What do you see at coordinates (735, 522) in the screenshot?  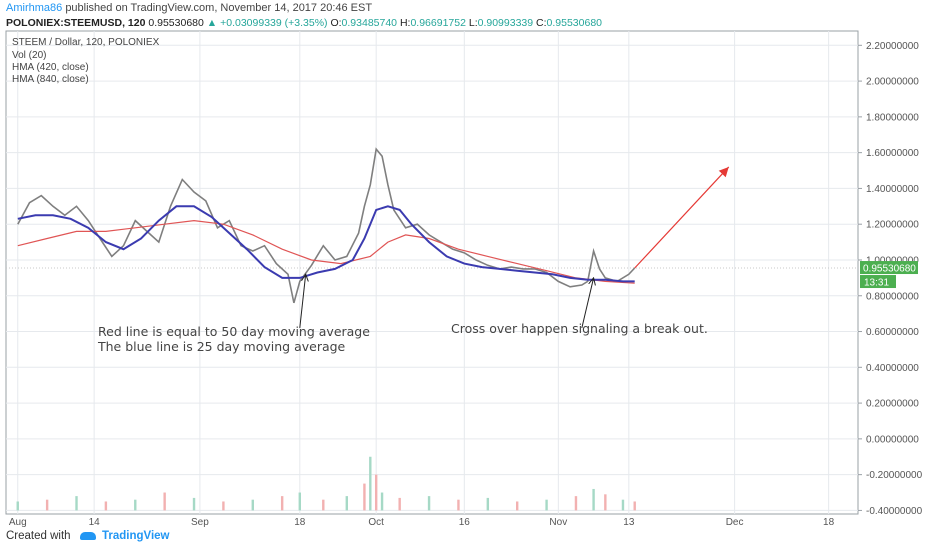 I see `x-tick-label: Dec` at bounding box center [735, 522].